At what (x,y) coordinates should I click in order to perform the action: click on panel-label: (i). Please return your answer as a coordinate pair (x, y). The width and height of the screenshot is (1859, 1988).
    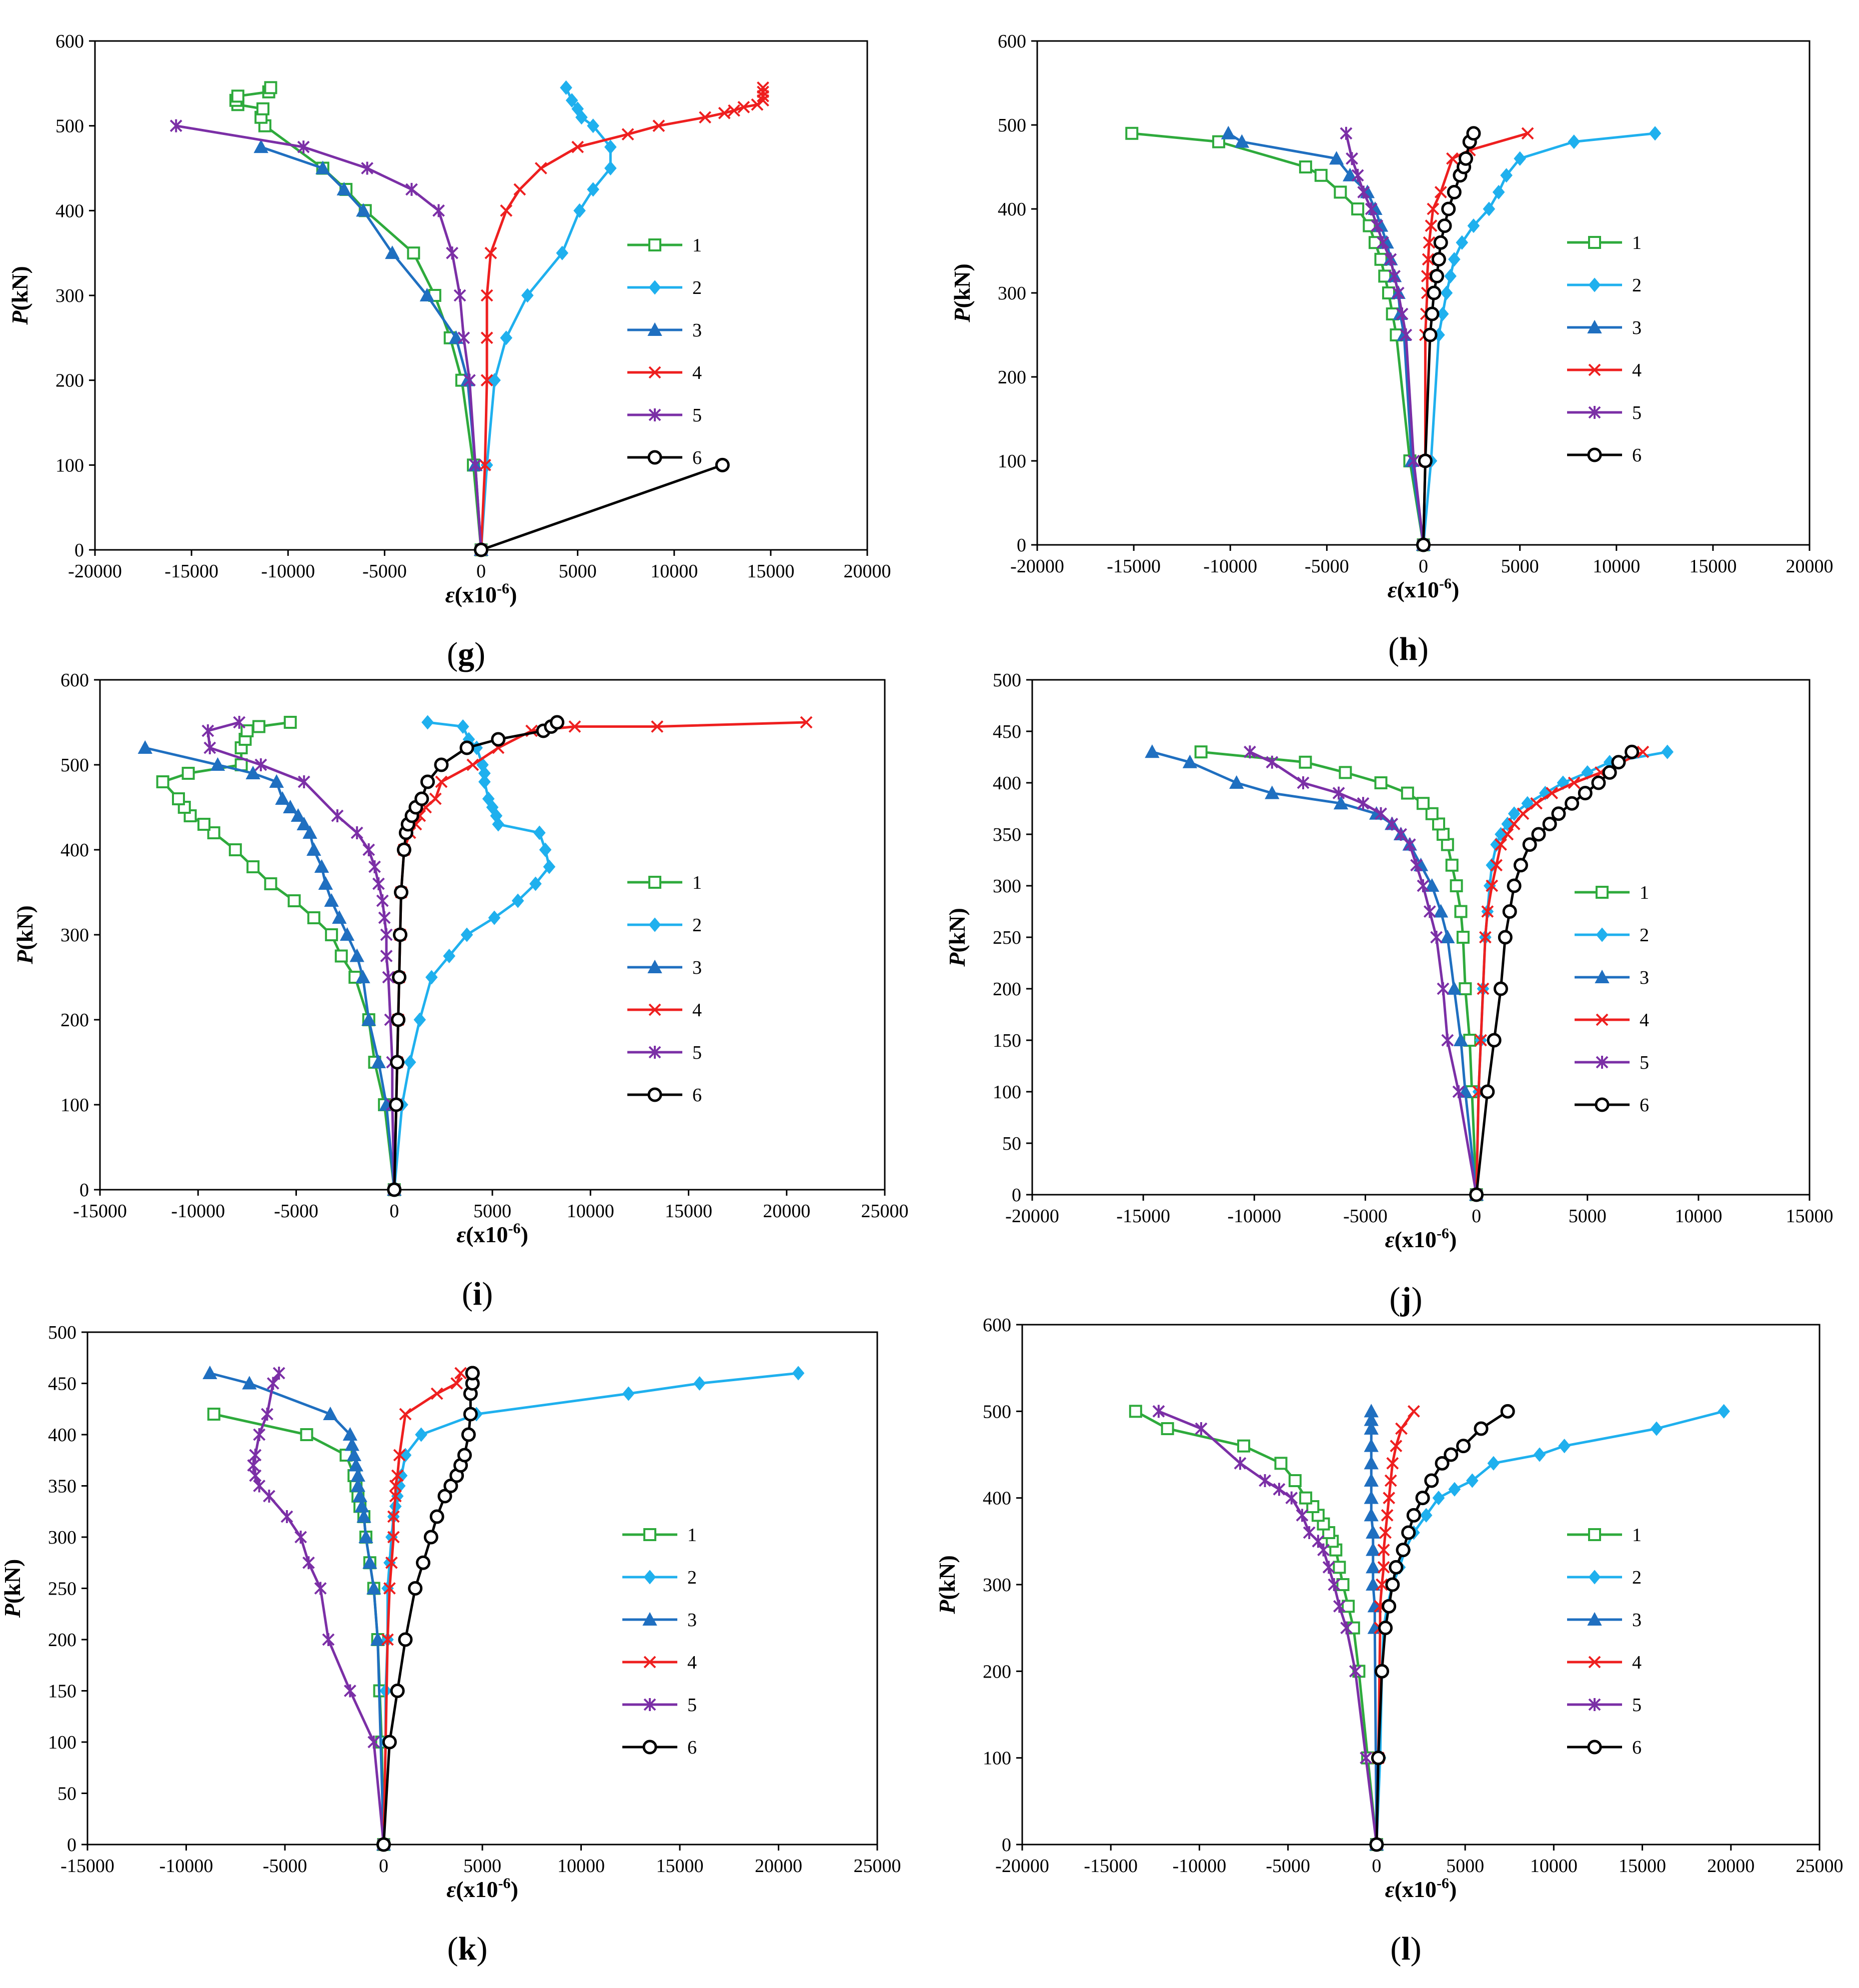
    Looking at the image, I should click on (477, 1294).